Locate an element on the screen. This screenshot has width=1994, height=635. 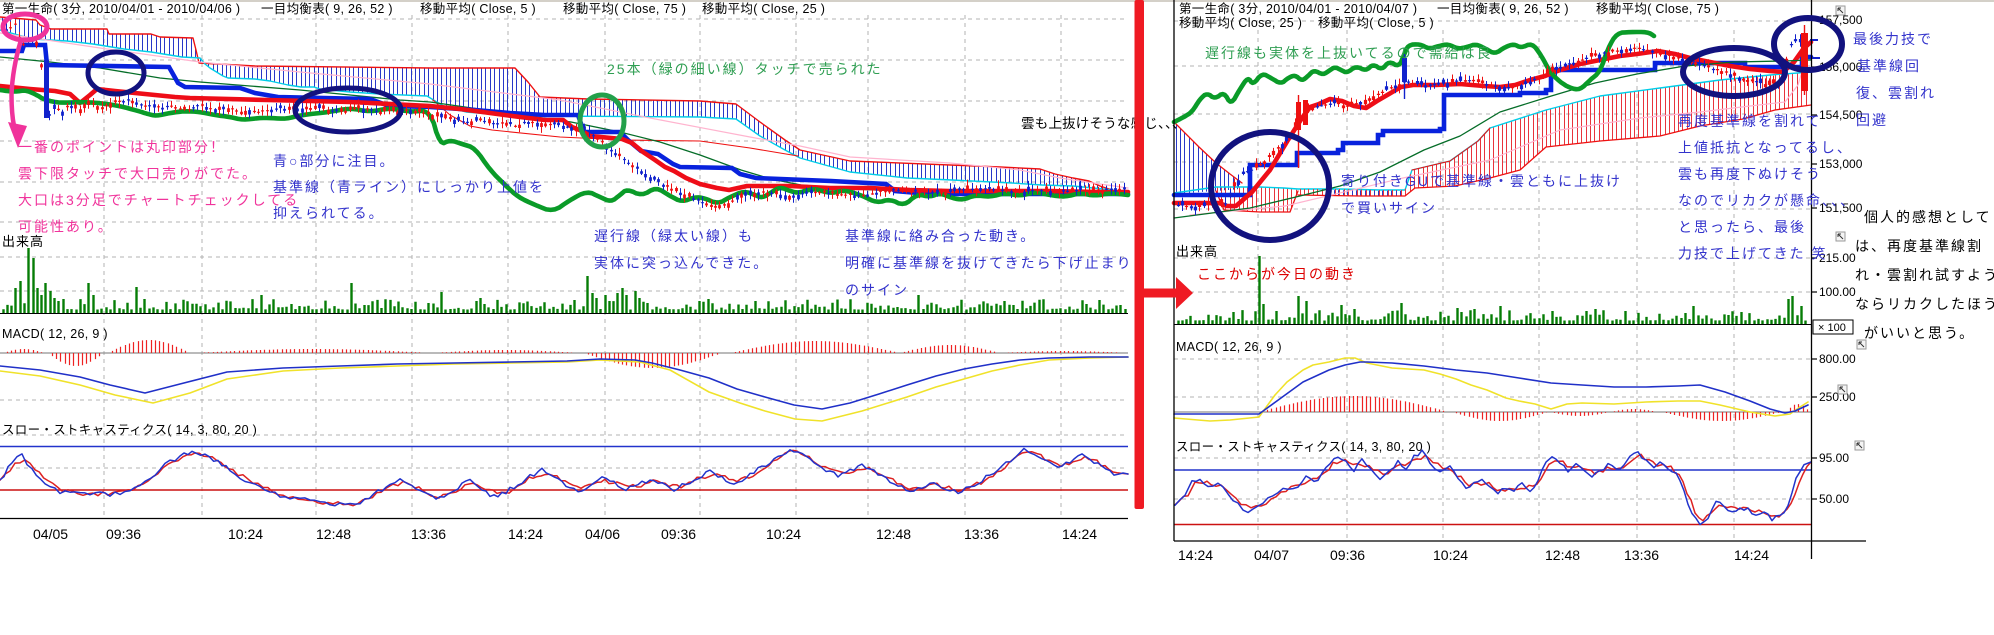
svg-text: 基準線に絡み合った動き。 is located at coordinates (940, 236).